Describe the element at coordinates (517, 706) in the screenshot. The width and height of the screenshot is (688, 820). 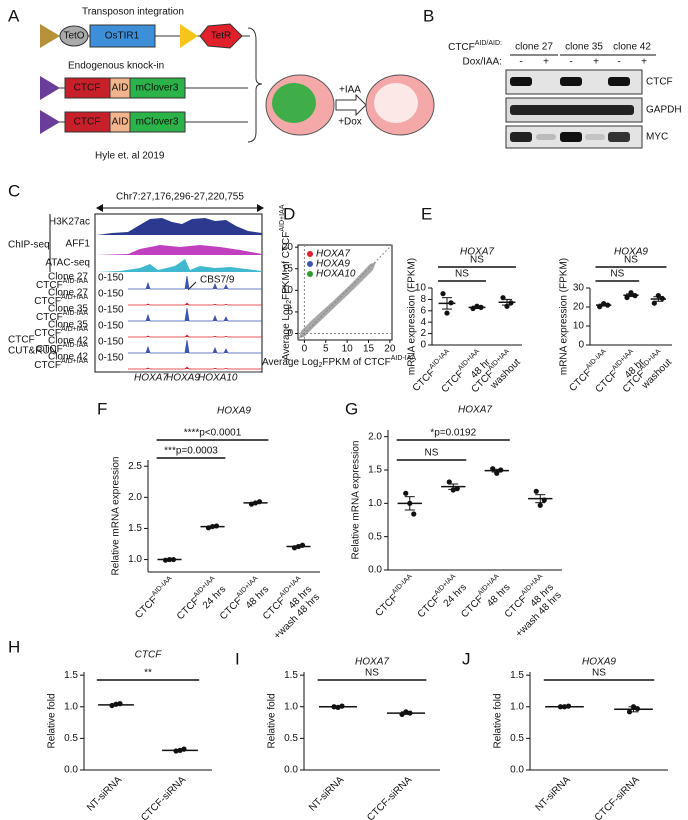
I see `y-tick-label: 1.0` at that location.